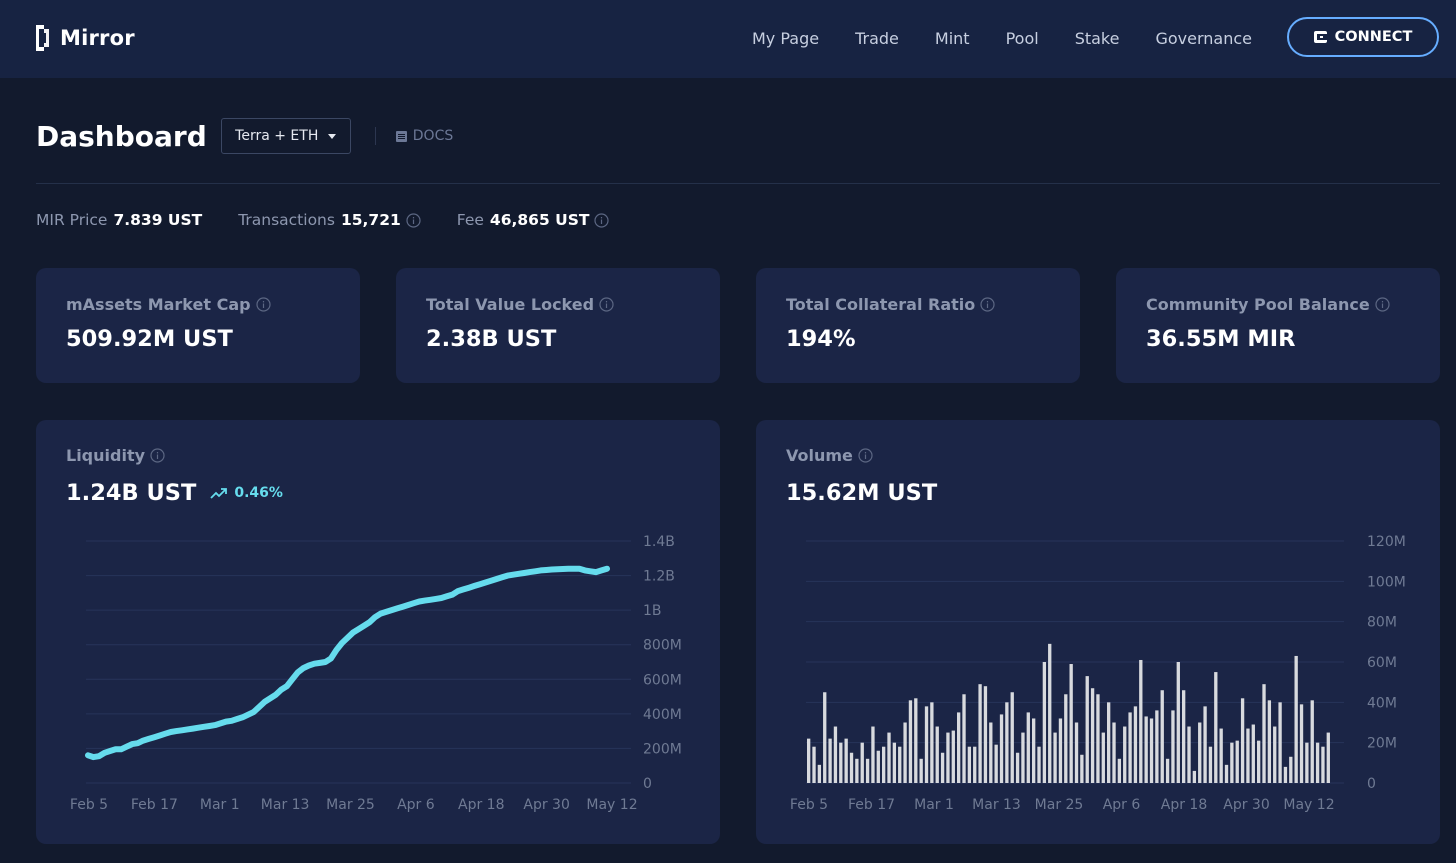 The image size is (1456, 863). Describe the element at coordinates (158, 220) in the screenshot. I see `stat-value: 7.839 UST` at that location.